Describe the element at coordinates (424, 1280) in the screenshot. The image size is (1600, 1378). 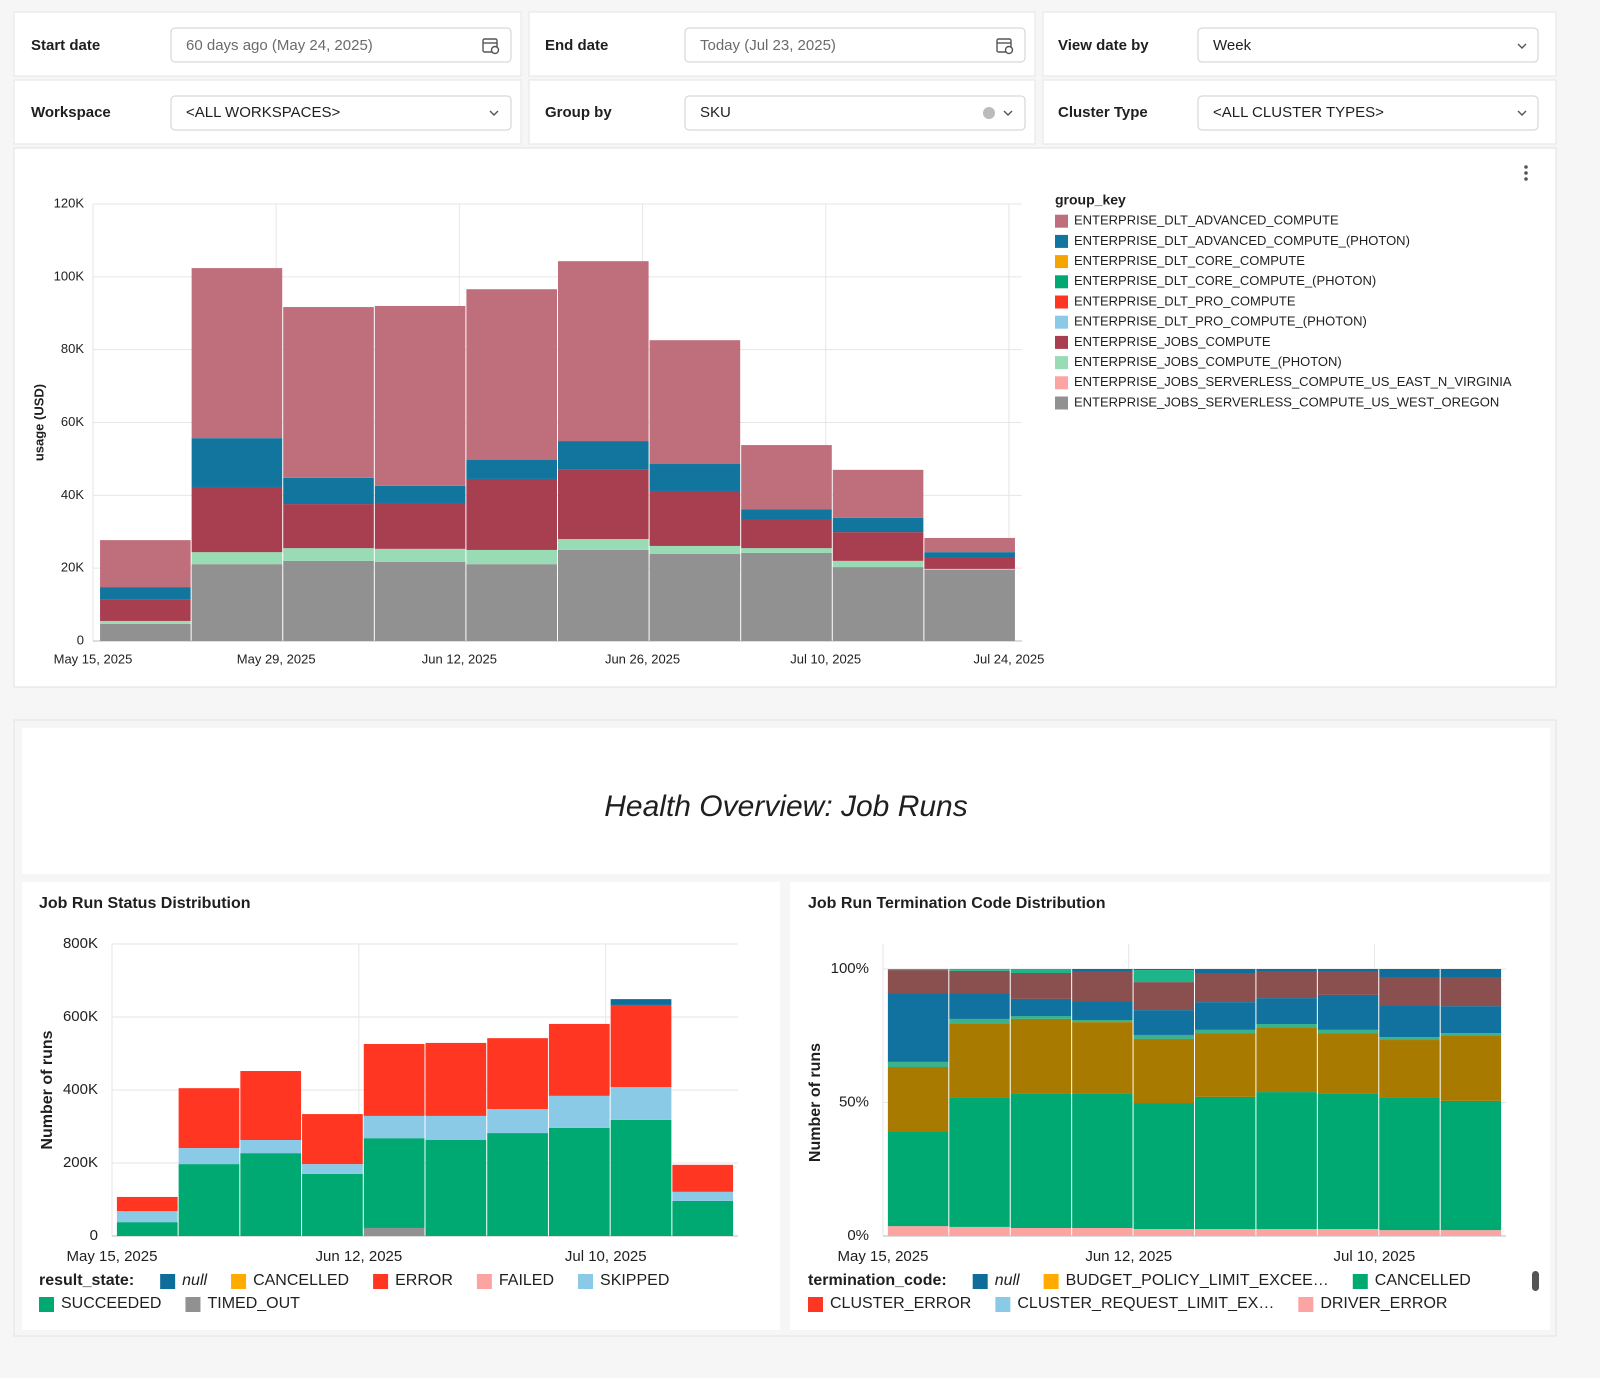
I see `legend-label: ERROR` at that location.